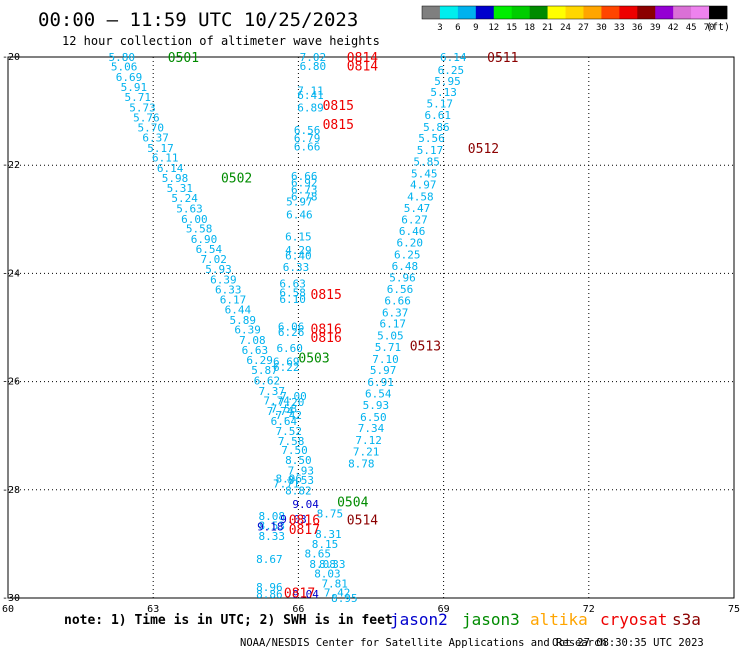 This screenshot has width=740, height=650. Describe the element at coordinates (289, 348) in the screenshot. I see `wave-height-point: 6.60` at that location.